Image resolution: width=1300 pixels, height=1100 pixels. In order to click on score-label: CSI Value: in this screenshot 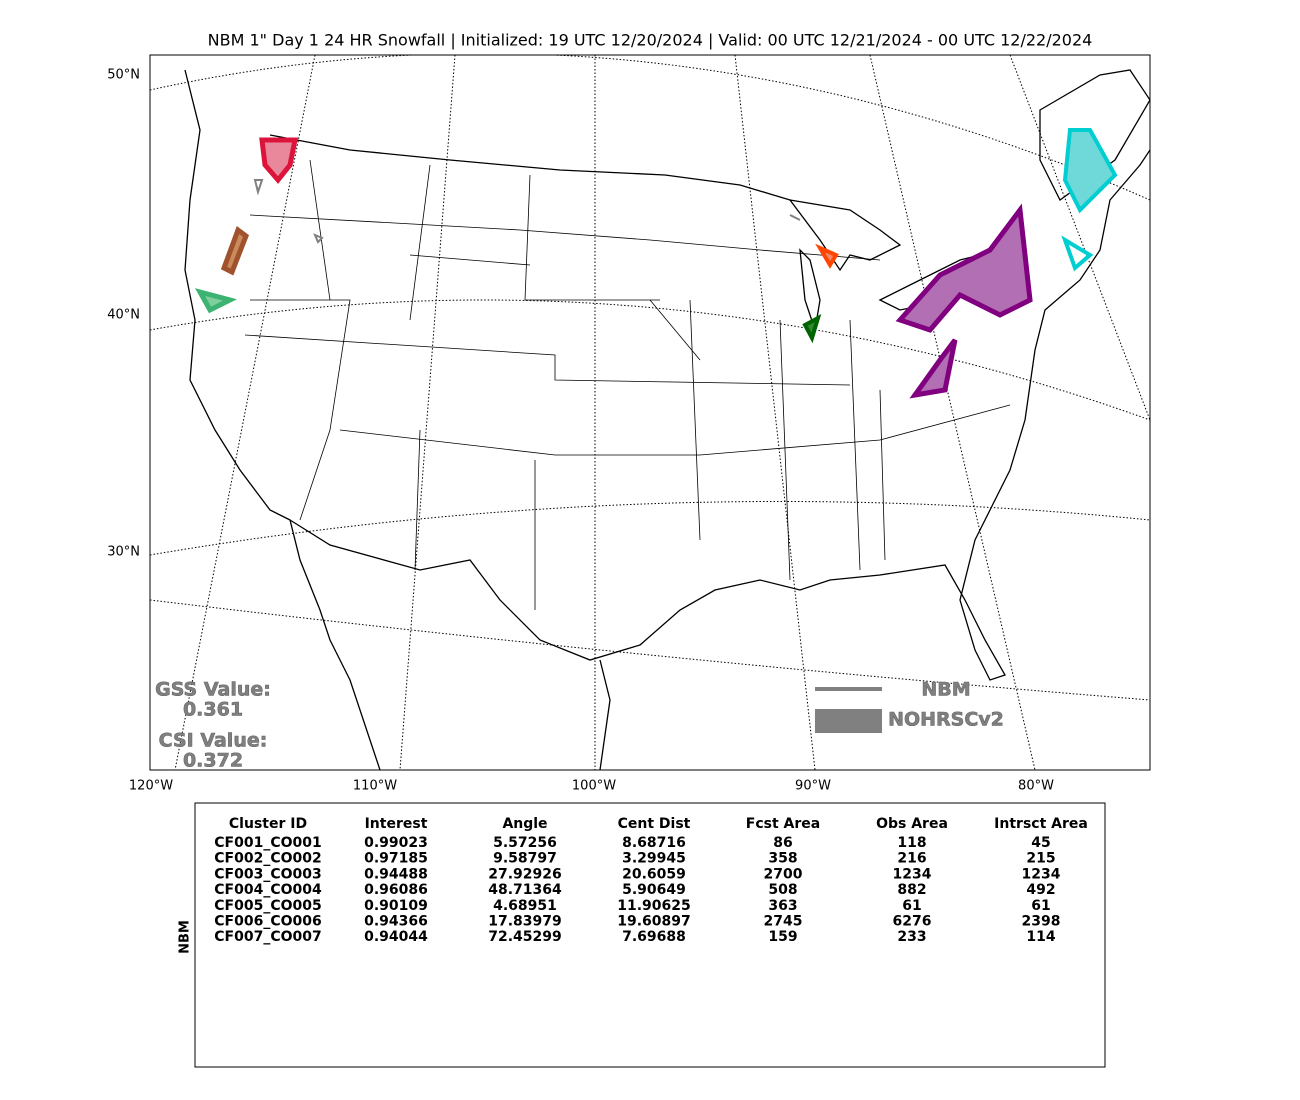, I will do `click(213, 741)`.